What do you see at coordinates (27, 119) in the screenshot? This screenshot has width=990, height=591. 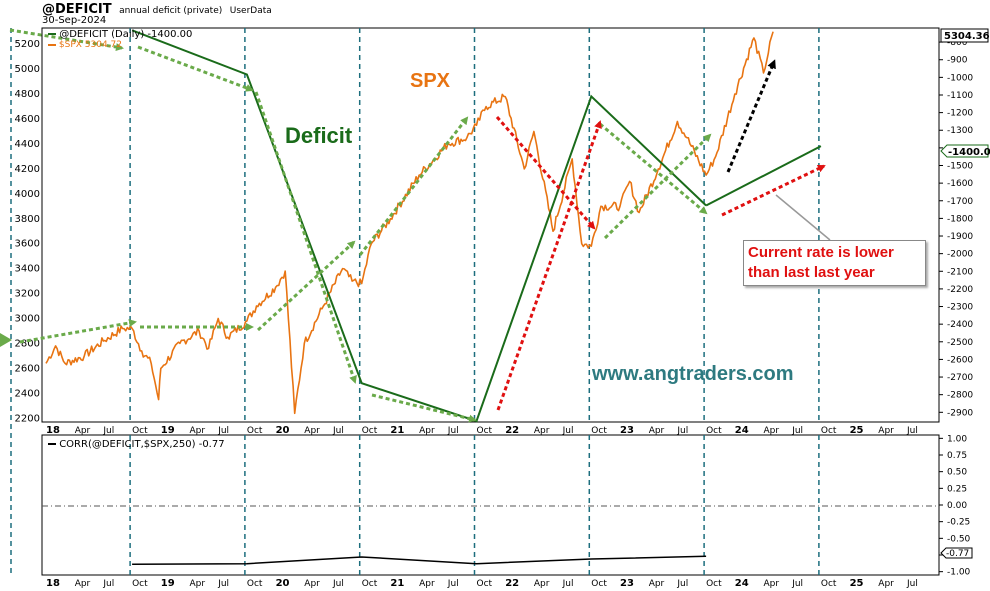 I see `left-tick-label: 4600` at bounding box center [27, 119].